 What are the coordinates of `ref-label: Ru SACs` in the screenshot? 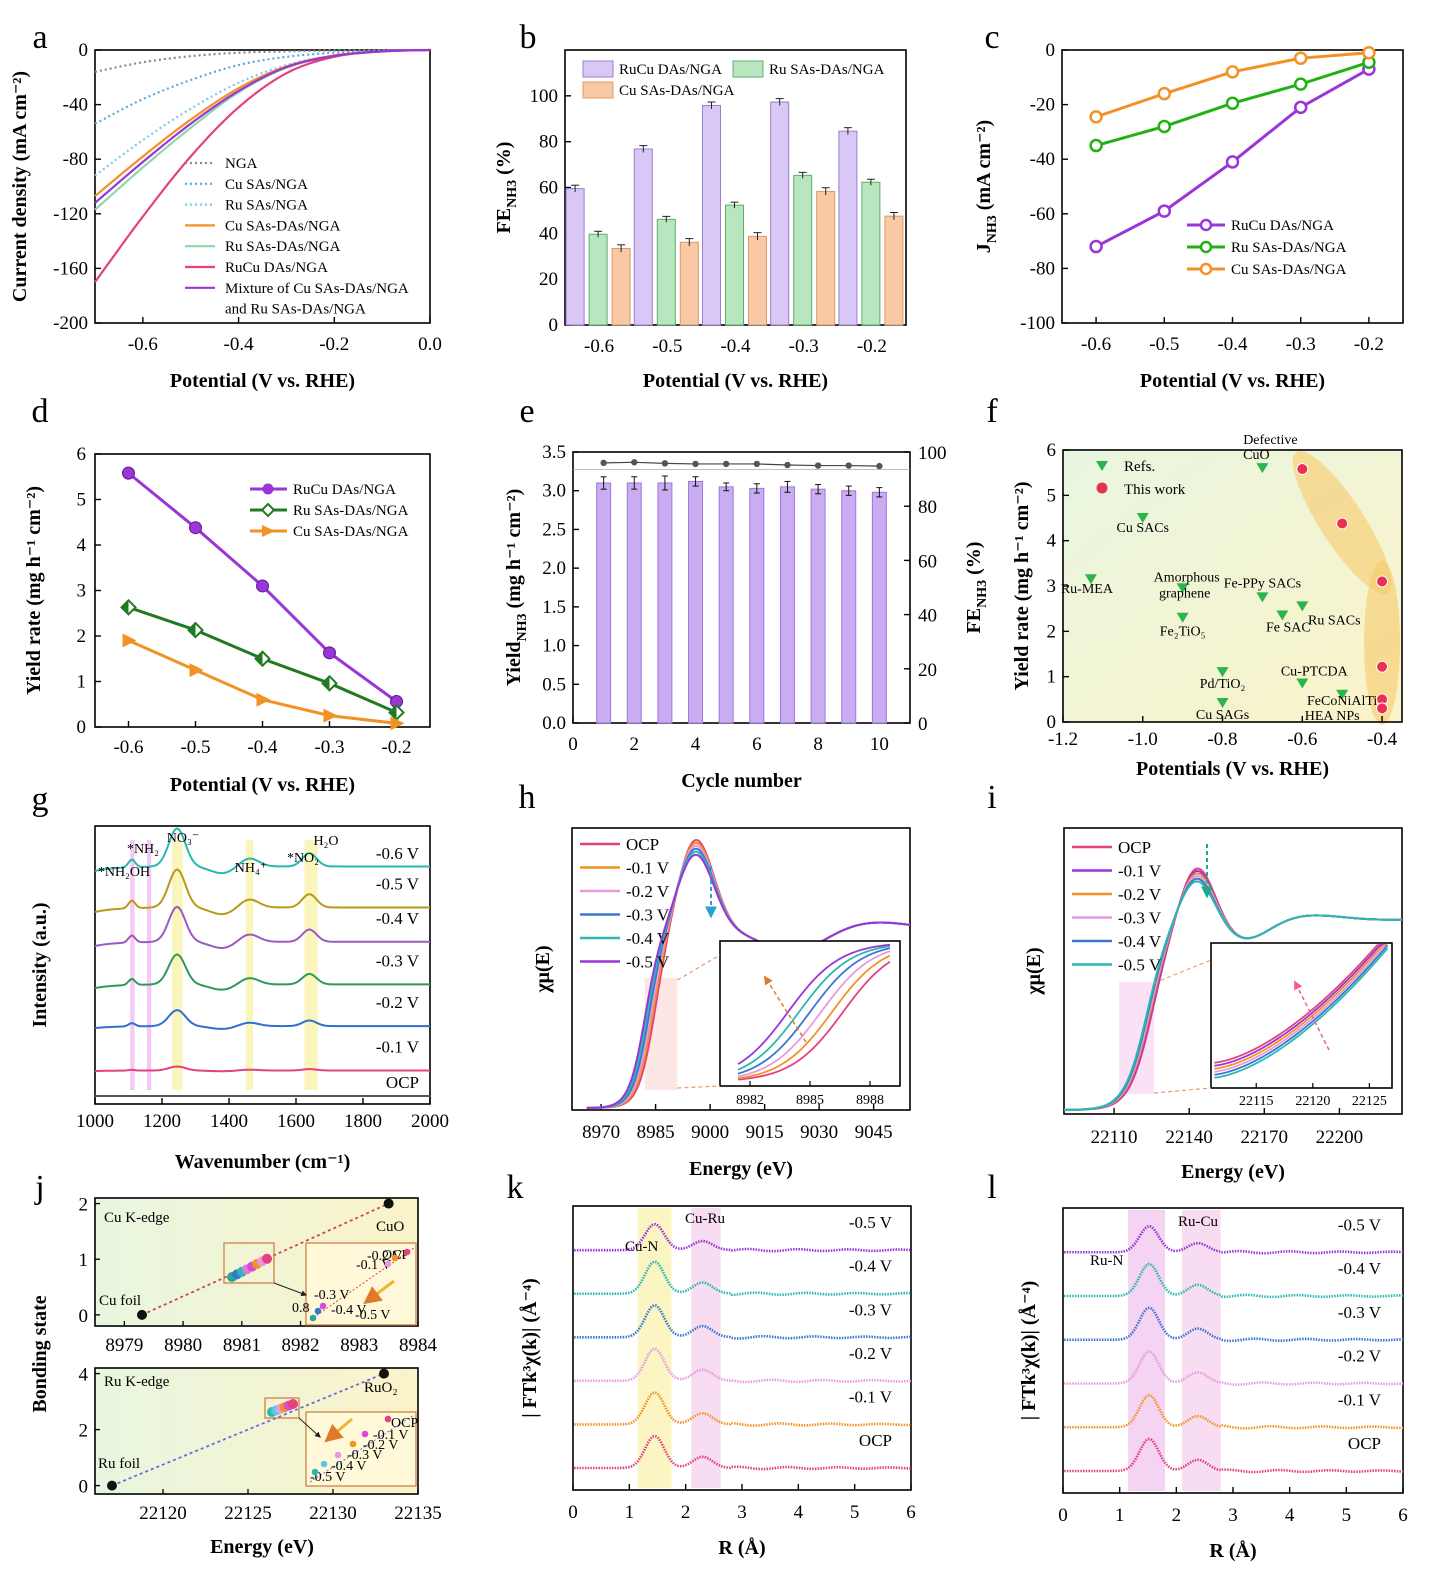 It's located at (1334, 620).